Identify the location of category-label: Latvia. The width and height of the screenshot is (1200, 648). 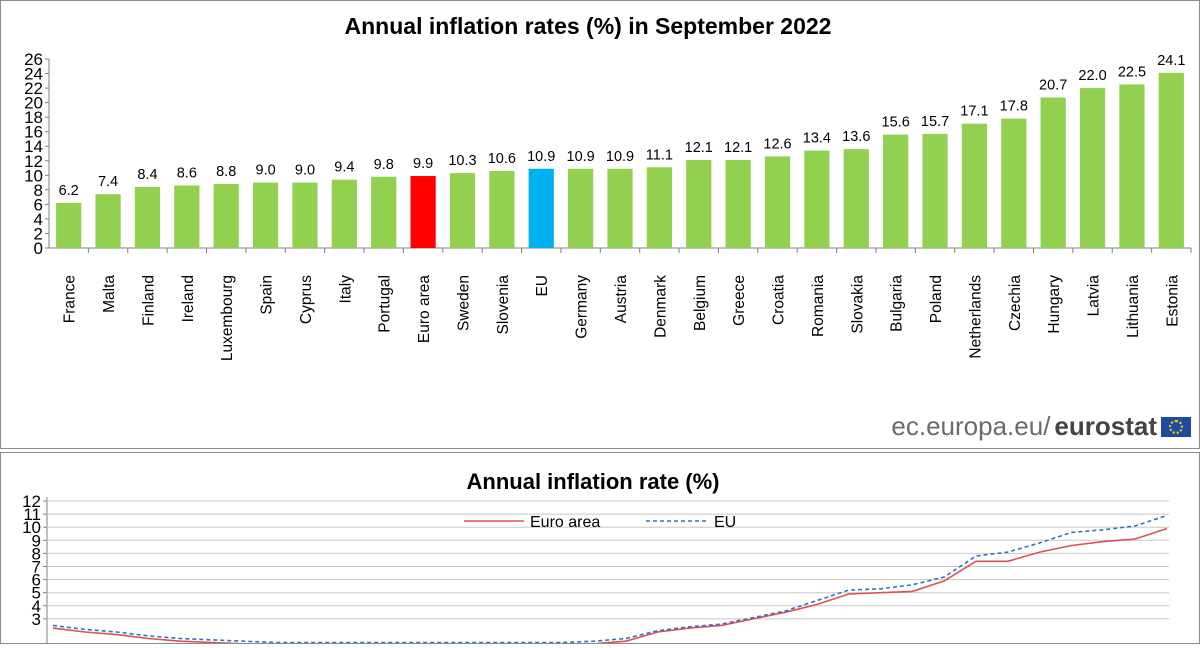
(1094, 296).